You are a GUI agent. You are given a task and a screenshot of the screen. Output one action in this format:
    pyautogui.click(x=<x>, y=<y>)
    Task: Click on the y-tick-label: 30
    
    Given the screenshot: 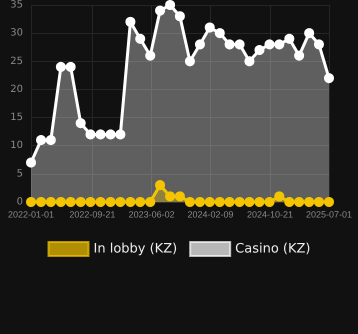 What is the action you would take?
    pyautogui.click(x=16, y=33)
    